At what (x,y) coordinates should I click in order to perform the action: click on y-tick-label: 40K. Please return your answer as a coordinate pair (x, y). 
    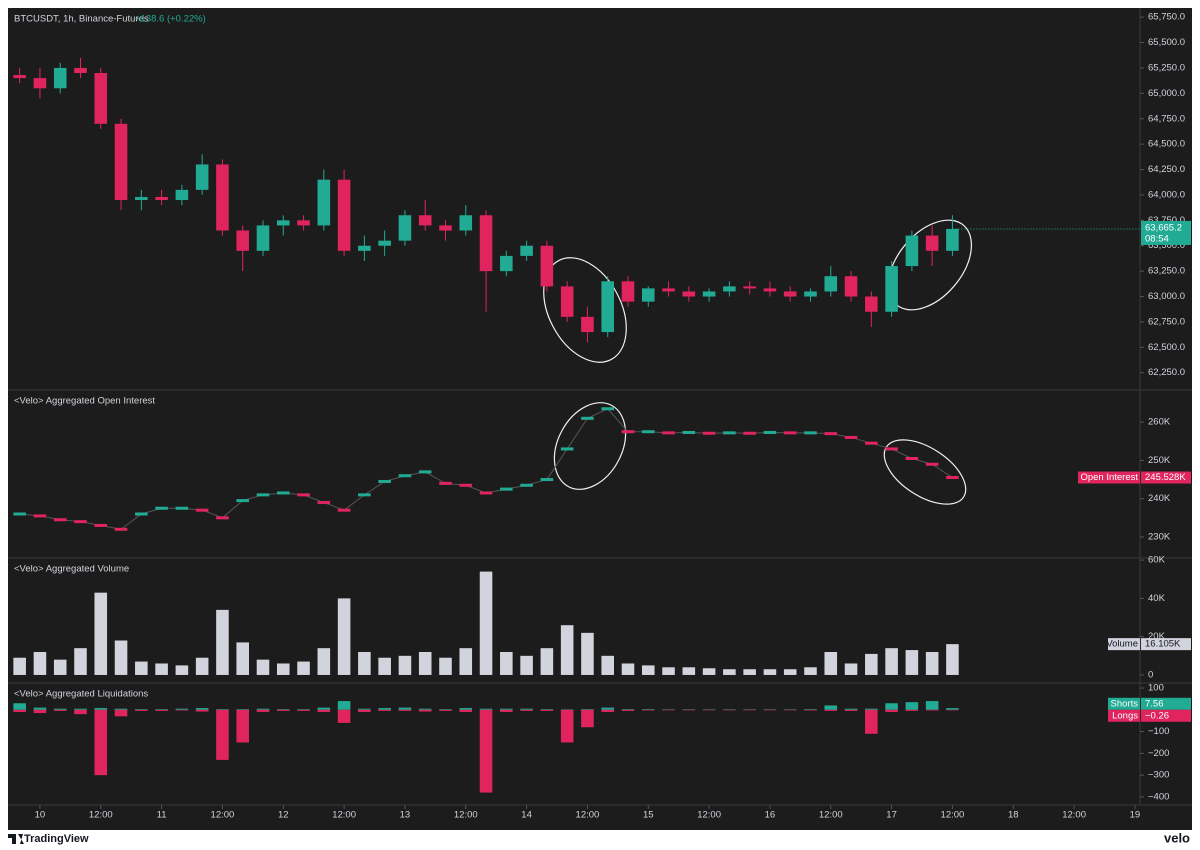
    Looking at the image, I should click on (1157, 598).